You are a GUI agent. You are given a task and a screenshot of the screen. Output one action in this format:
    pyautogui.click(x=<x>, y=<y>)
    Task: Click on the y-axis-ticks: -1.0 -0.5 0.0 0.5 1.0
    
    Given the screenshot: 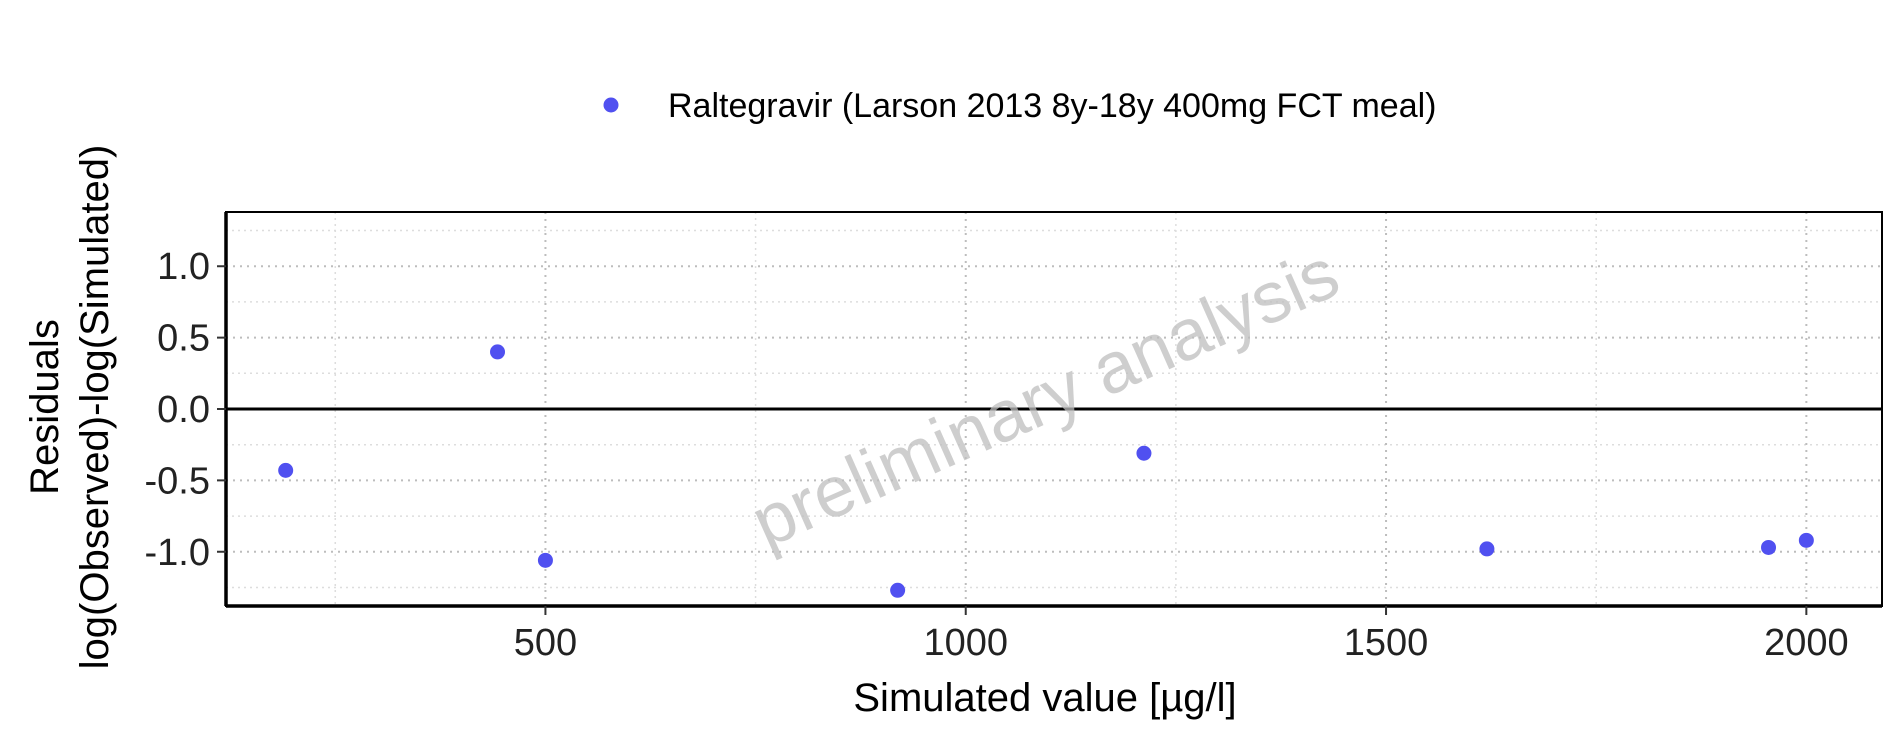 What is the action you would take?
    pyautogui.click(x=185, y=410)
    